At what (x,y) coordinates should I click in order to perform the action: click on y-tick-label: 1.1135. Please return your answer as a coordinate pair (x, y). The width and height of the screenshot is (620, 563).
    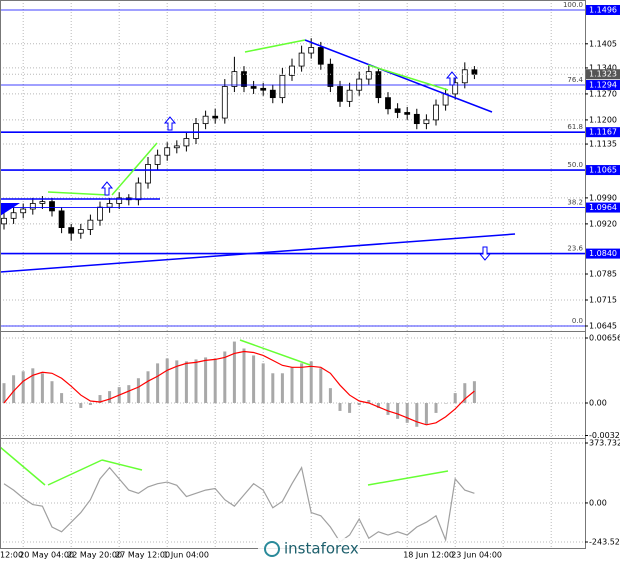
    Looking at the image, I should click on (603, 144).